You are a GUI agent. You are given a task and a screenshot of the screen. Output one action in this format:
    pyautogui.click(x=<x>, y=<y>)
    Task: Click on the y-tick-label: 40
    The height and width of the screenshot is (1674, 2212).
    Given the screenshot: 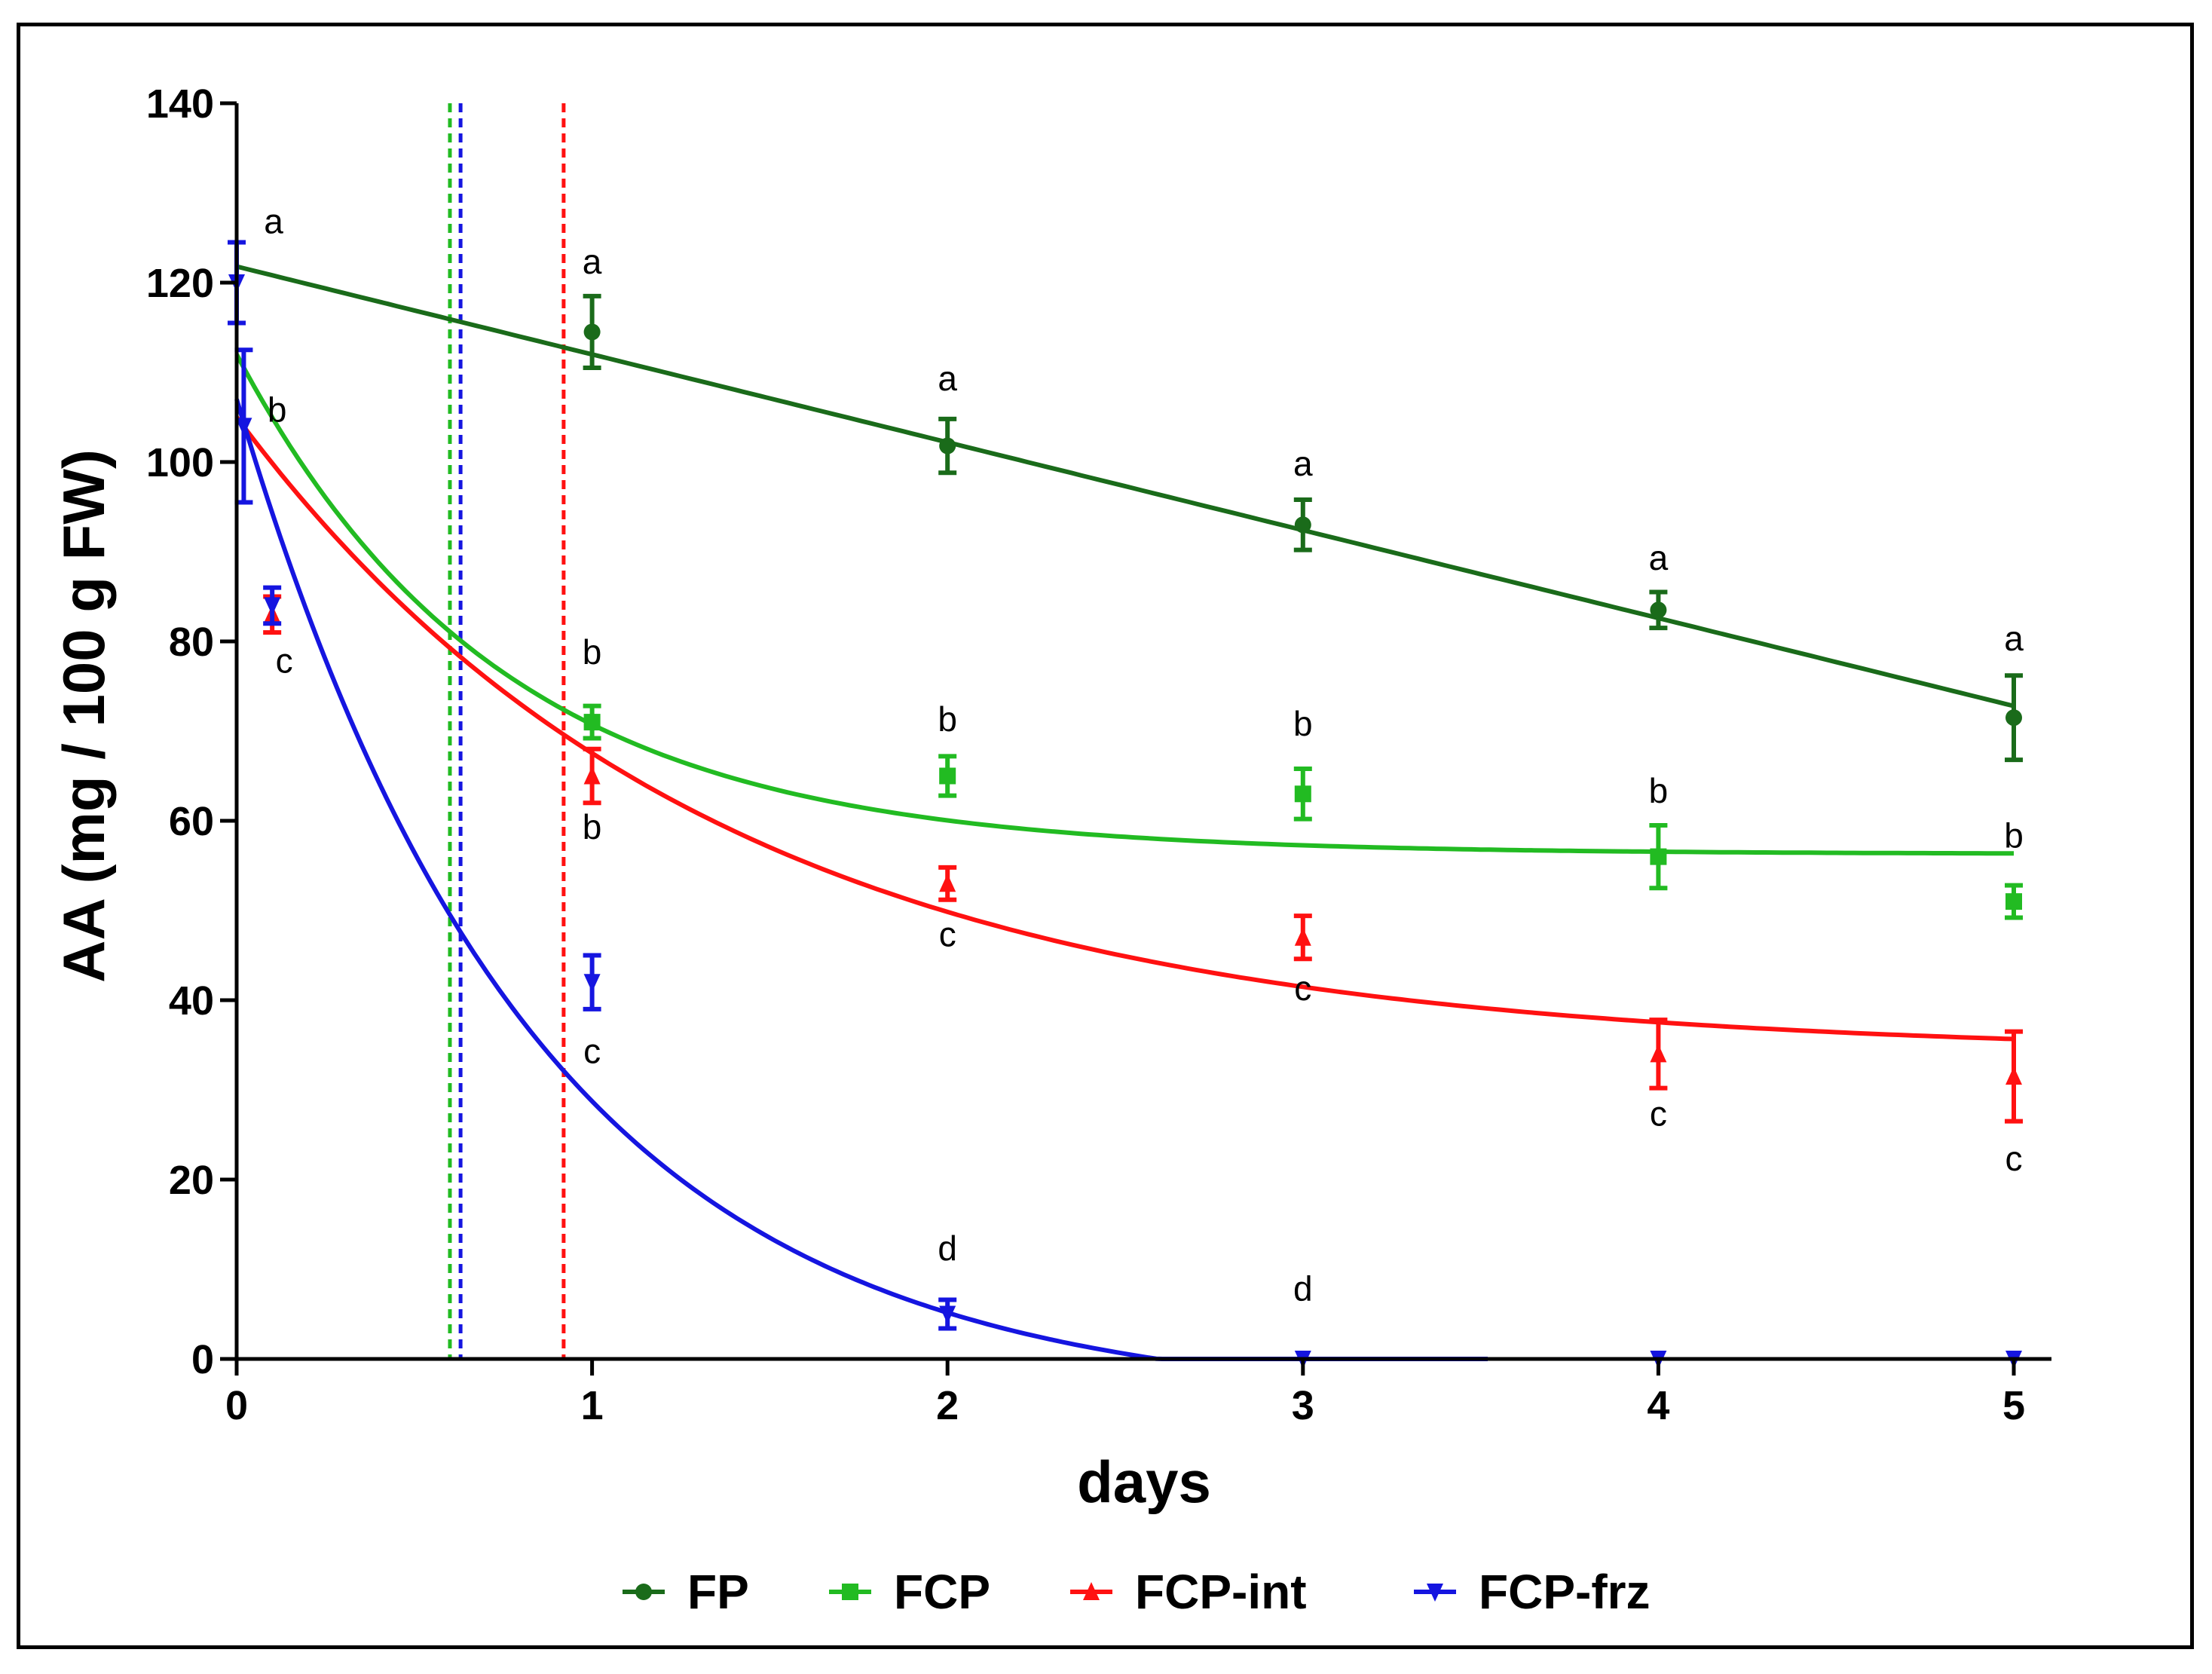 What is the action you would take?
    pyautogui.click(x=192, y=1001)
    